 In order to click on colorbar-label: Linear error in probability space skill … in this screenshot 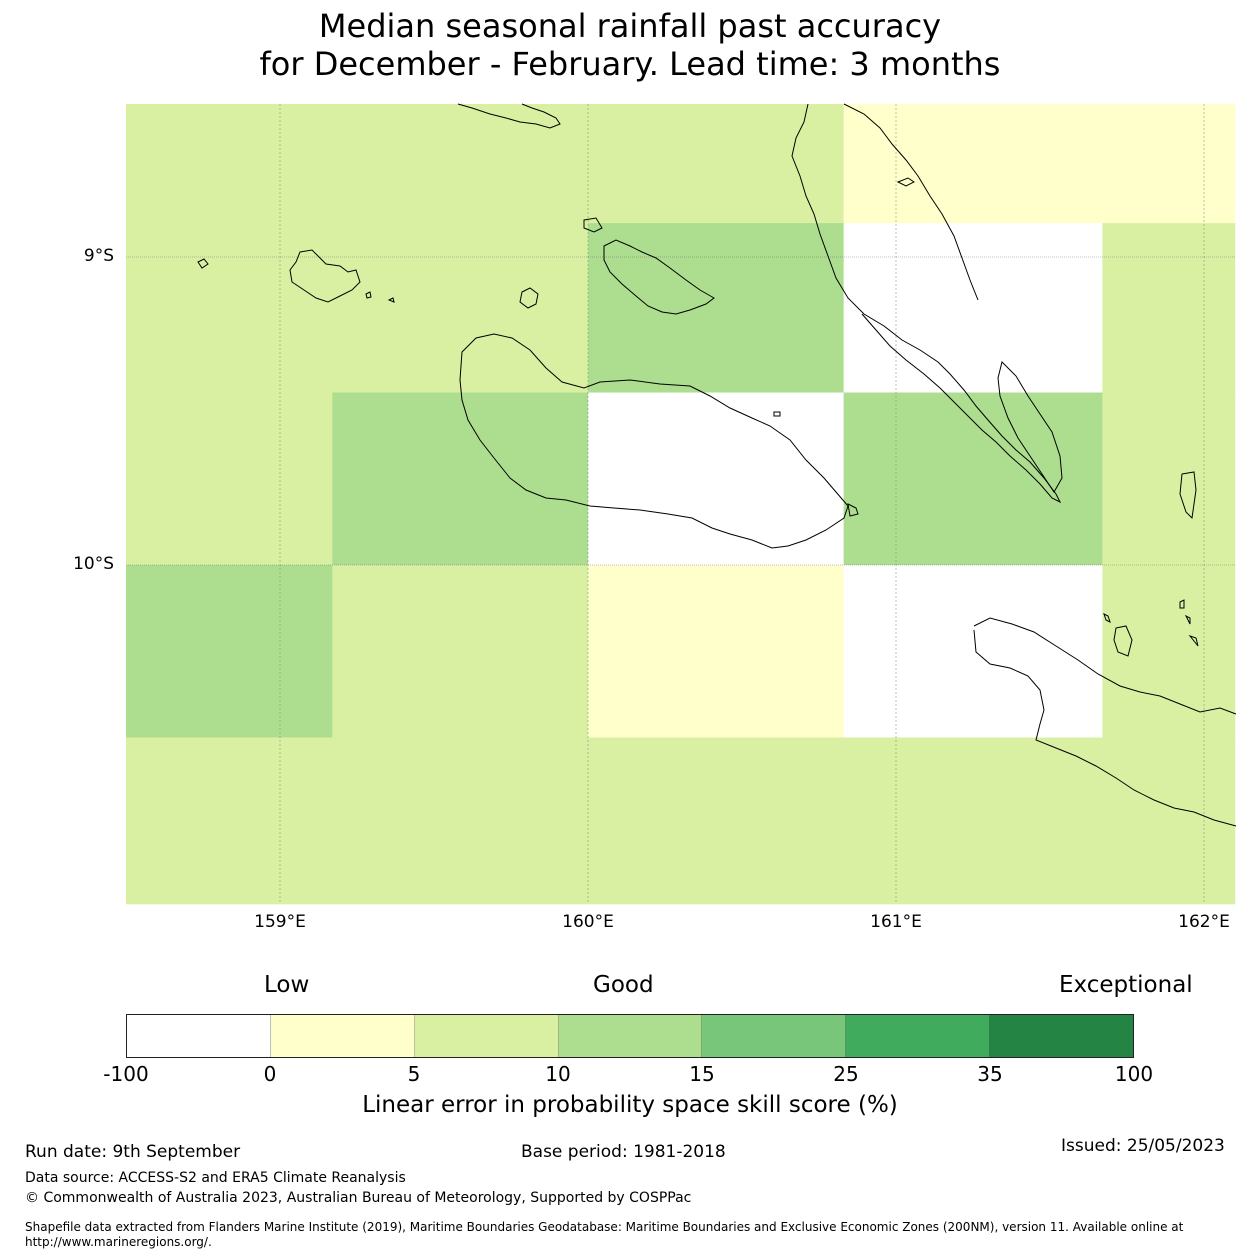, I will do `click(630, 1105)`.